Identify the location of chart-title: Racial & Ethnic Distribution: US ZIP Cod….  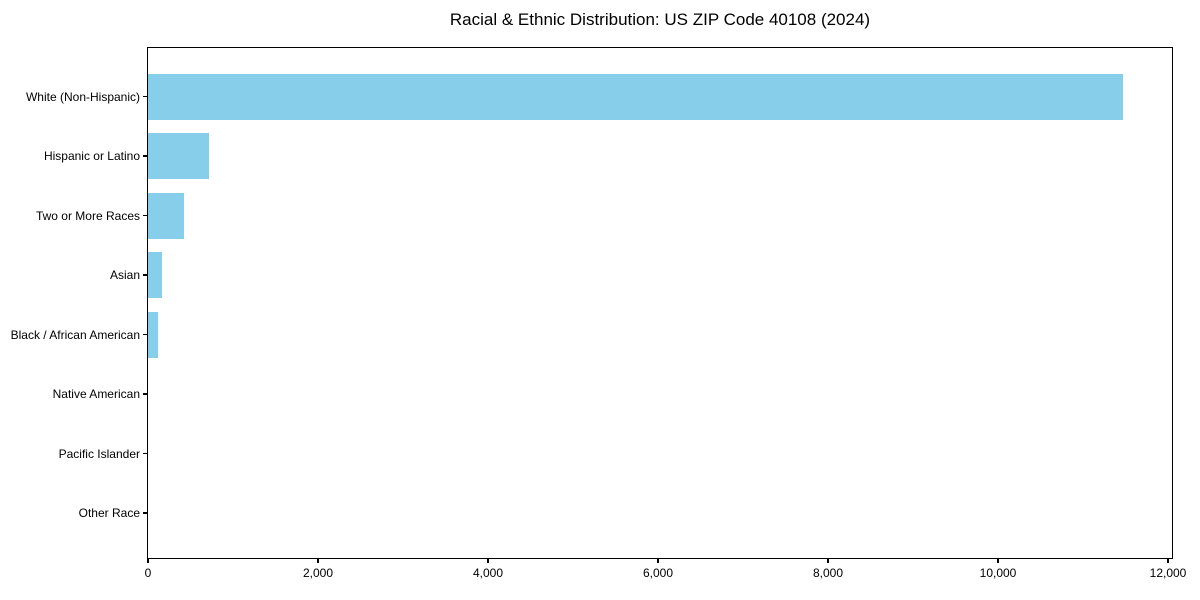
(660, 19).